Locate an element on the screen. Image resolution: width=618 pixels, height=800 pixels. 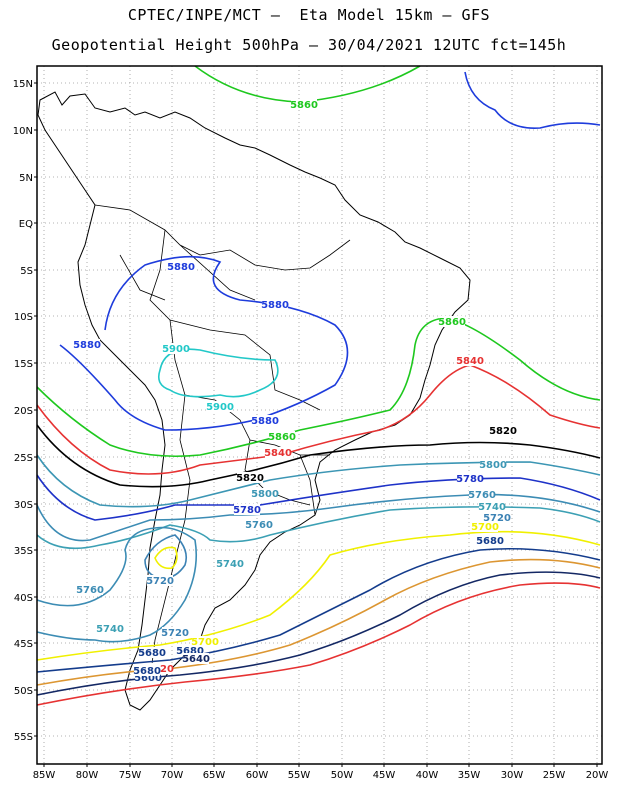
contour-5760-outer is located at coordinates (117, 584).